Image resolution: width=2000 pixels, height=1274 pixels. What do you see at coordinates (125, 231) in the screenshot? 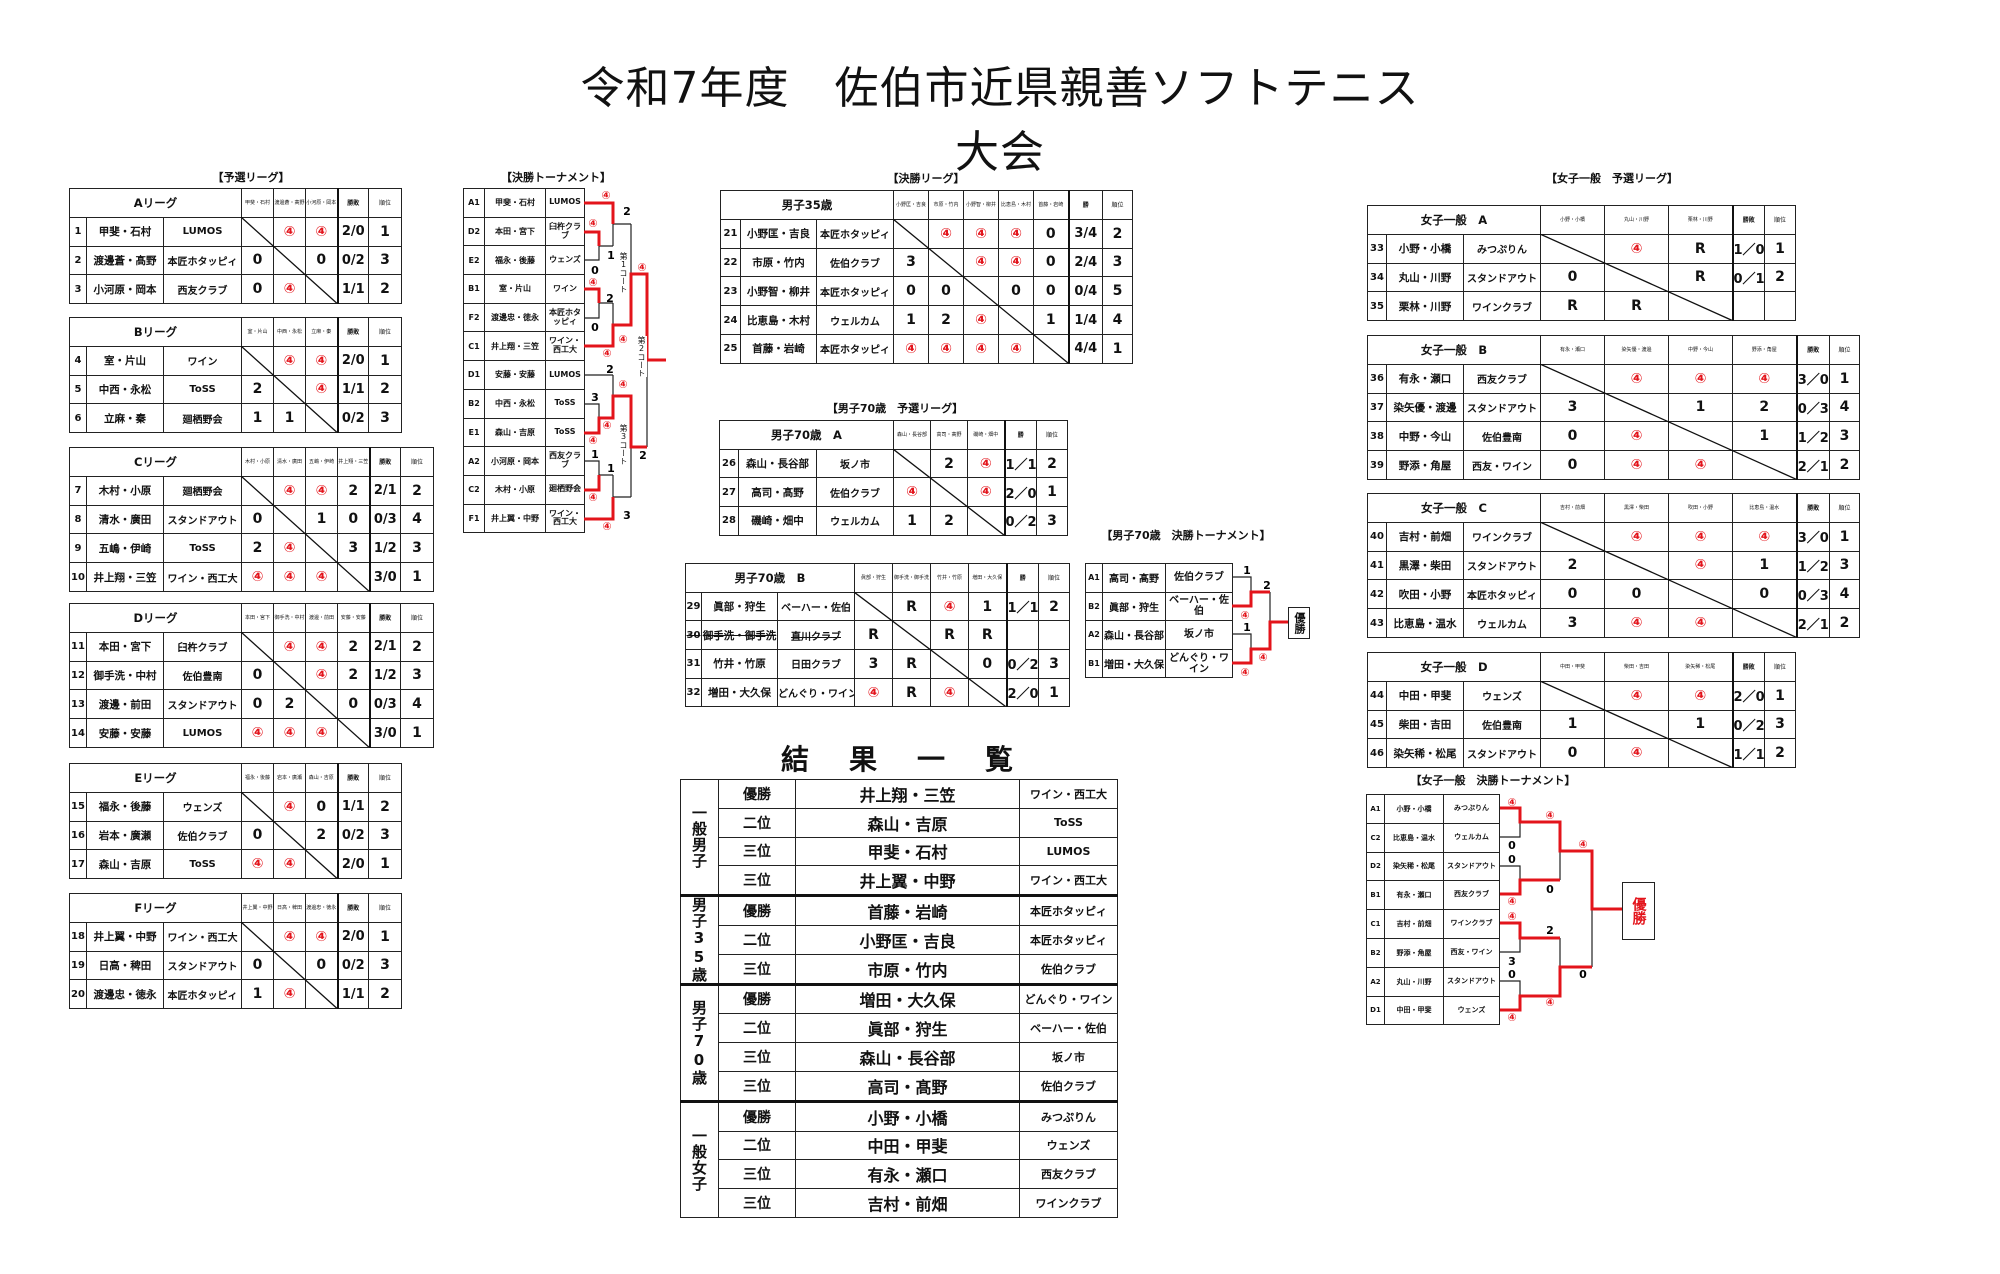
I see `player-names: 甲斐・石村` at bounding box center [125, 231].